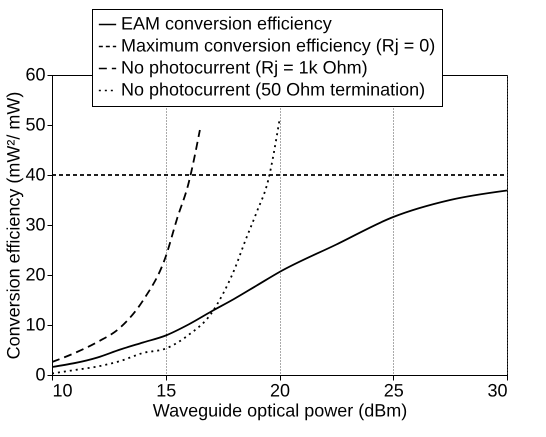 This screenshot has width=546, height=437. I want to click on x-axis-title: Waveguide optical power (dBm), so click(280, 410).